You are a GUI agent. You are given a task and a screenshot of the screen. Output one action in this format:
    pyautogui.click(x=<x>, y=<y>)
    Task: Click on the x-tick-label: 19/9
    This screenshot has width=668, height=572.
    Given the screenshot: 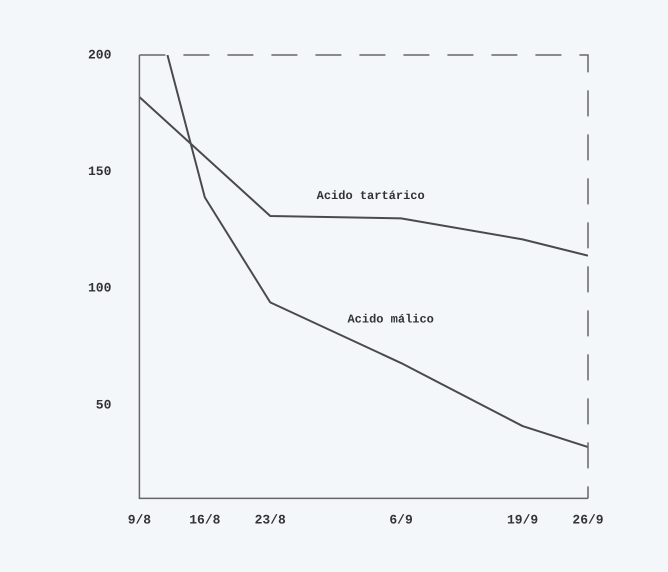 What is the action you would take?
    pyautogui.click(x=522, y=520)
    